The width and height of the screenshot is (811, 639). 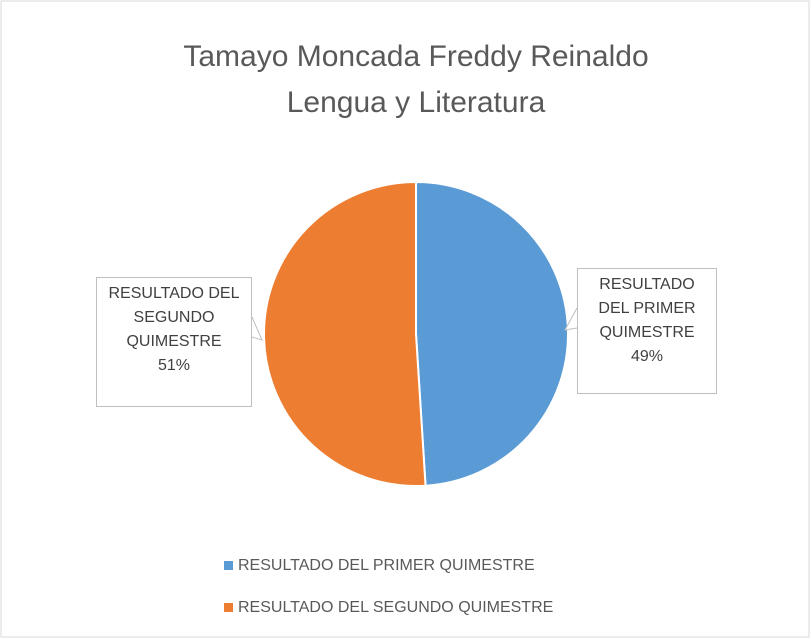 I want to click on data-label-category: RESULTADO DEL SEGUNDO QUIMESTRE, so click(x=174, y=317).